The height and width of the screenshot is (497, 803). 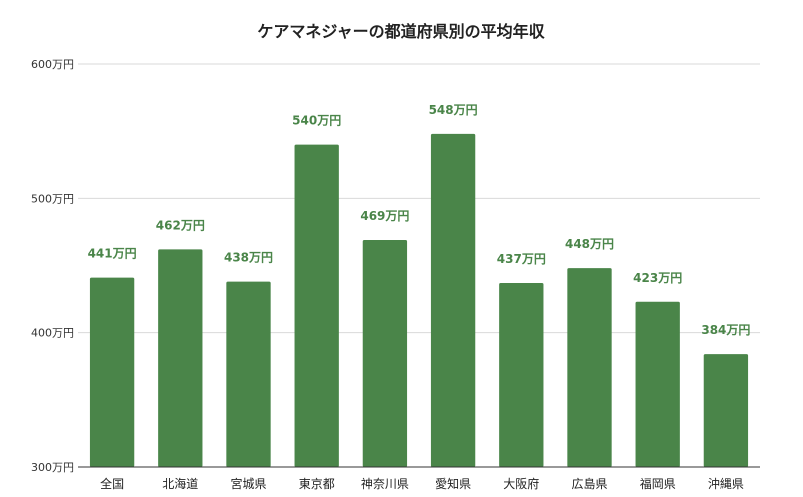 I want to click on chart-title: ケアマネジャーの都道府県別の平均年収, so click(x=401, y=31).